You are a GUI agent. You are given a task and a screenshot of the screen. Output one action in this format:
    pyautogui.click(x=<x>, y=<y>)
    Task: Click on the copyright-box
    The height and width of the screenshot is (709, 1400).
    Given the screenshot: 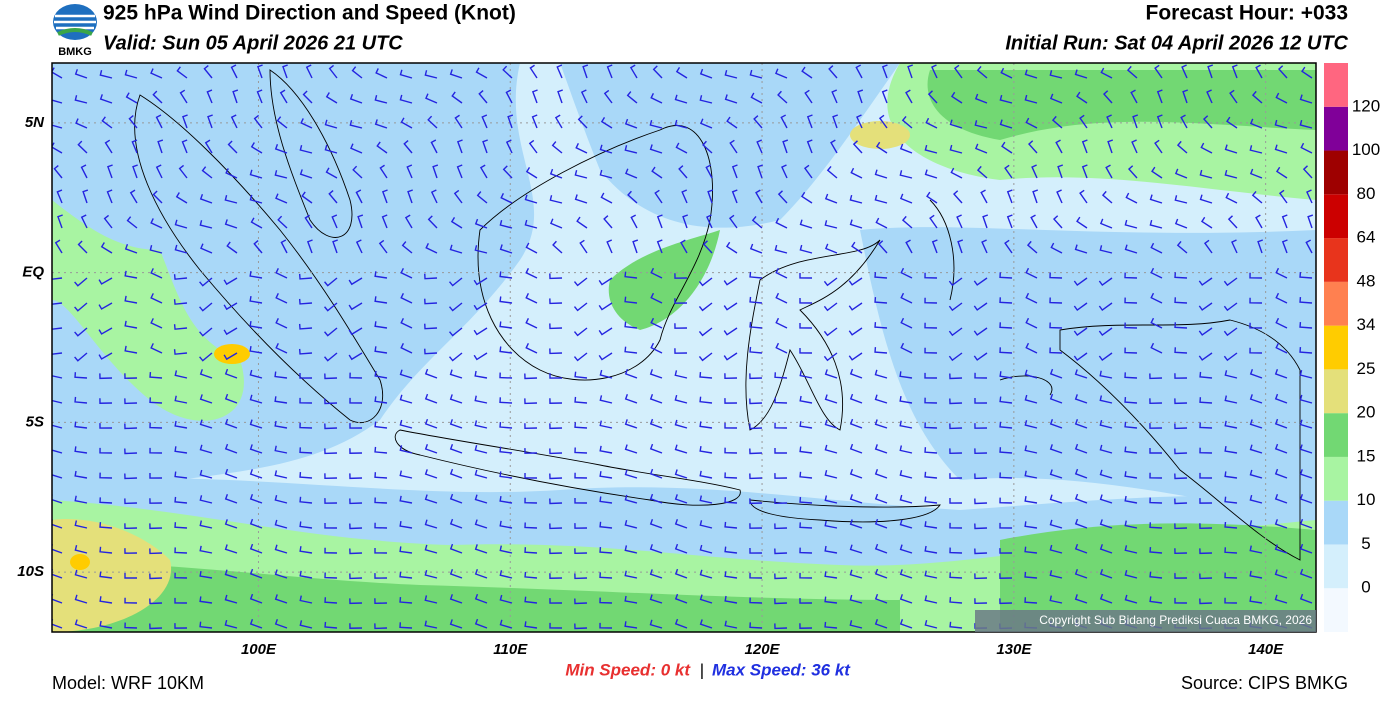 What is the action you would take?
    pyautogui.click(x=1145, y=621)
    